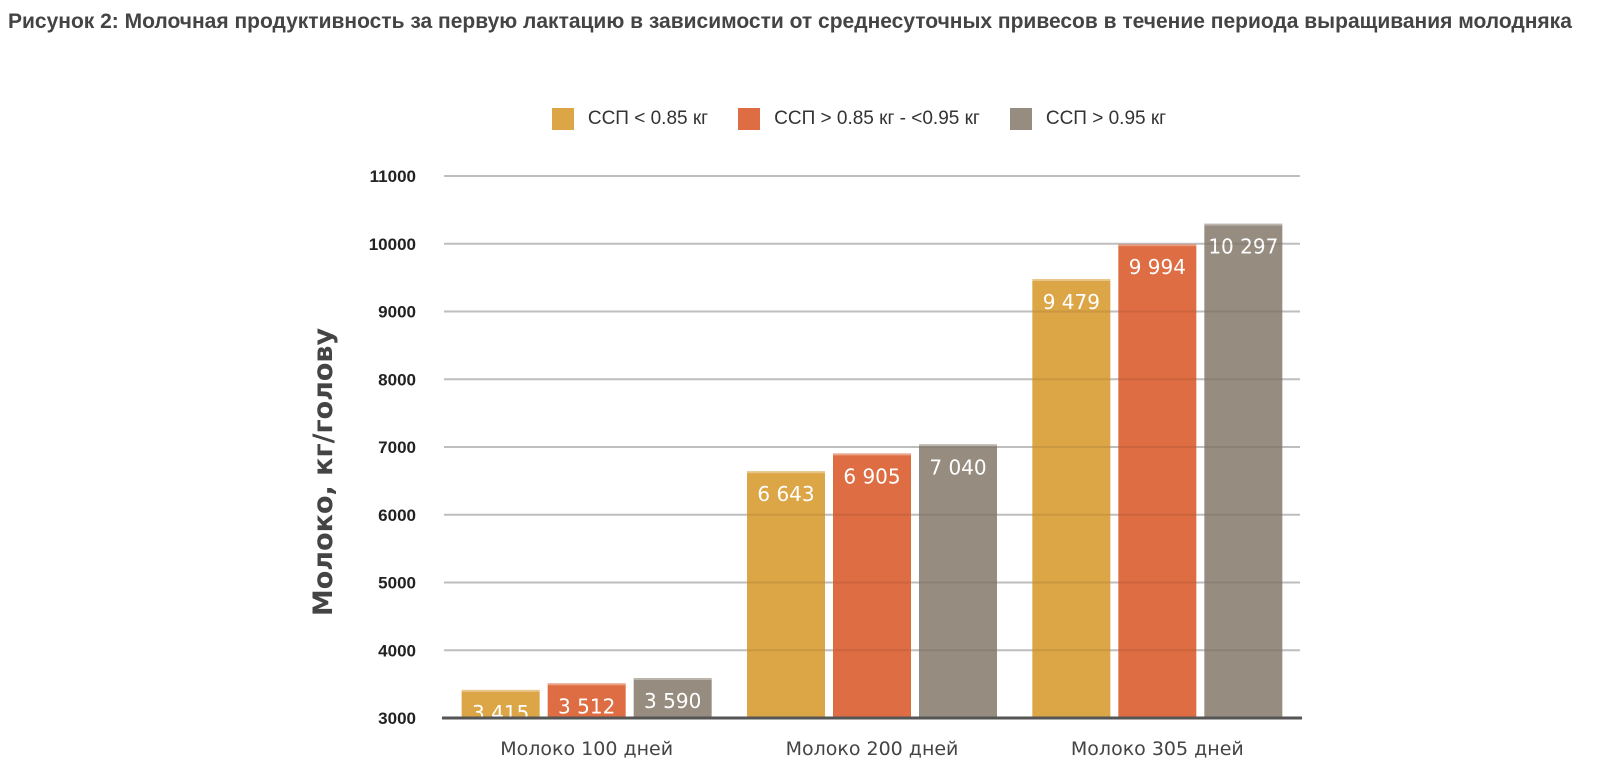 This screenshot has height=768, width=1618. What do you see at coordinates (877, 118) in the screenshot?
I see `legend-label: ССП > 0.85 кг - <0.95 кг` at bounding box center [877, 118].